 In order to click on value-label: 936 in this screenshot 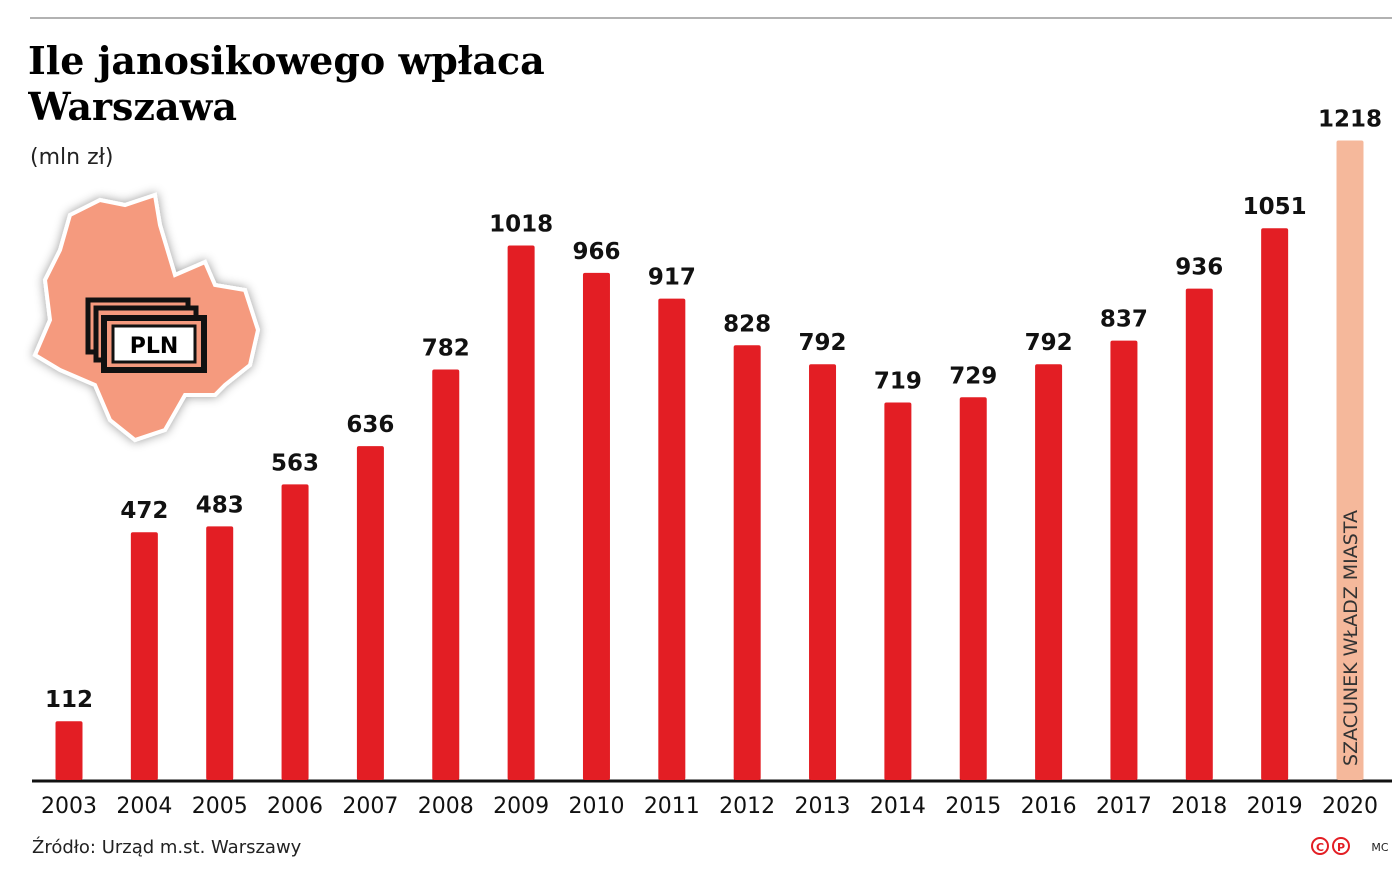, I will do `click(1199, 268)`.